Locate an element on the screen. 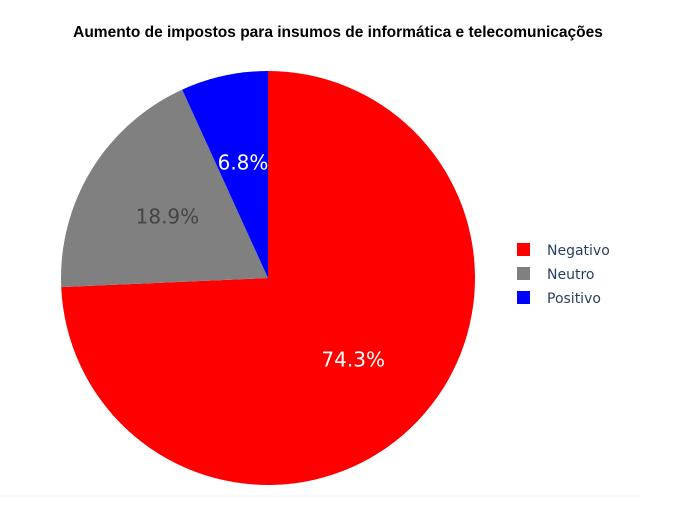  legend-item-negativo: Negativo is located at coordinates (563, 251).